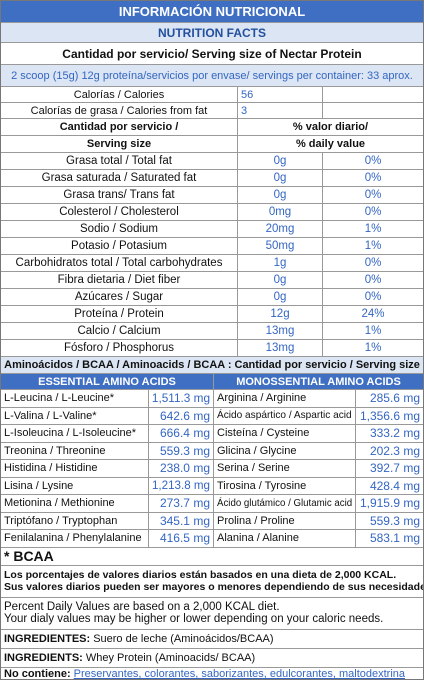  I want to click on amino-header-text: MONOSSENTIAL AMINO ACIDS, so click(318, 381).